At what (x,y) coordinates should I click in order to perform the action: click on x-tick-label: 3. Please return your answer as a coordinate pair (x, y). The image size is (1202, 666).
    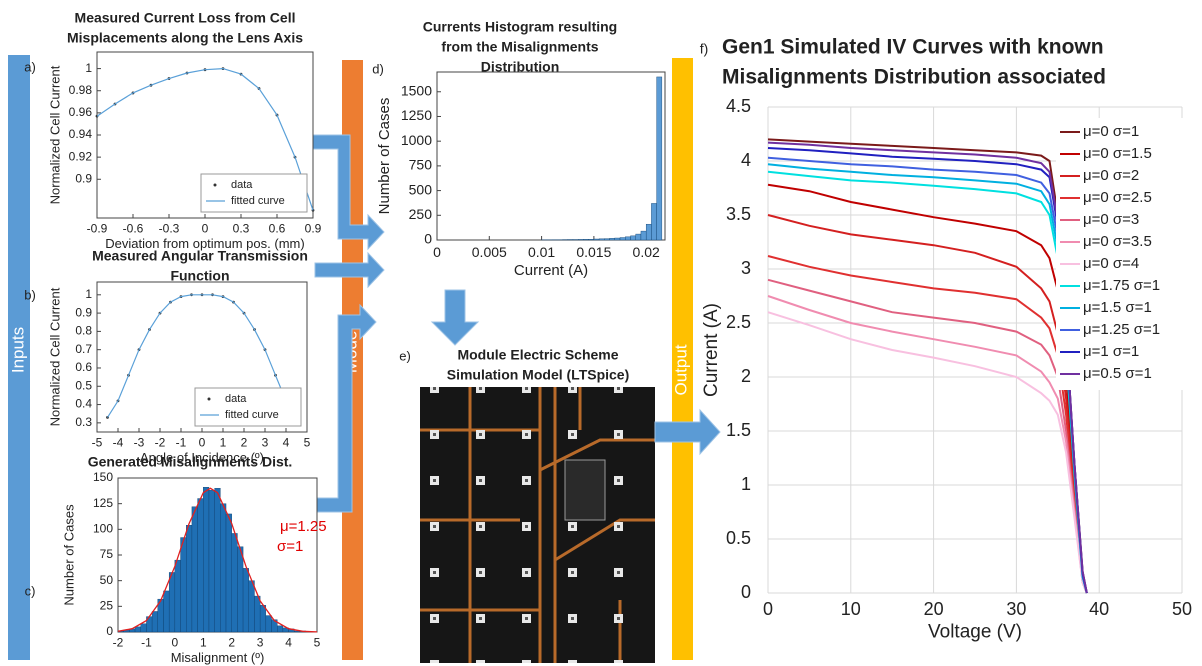
    Looking at the image, I should click on (260, 643).